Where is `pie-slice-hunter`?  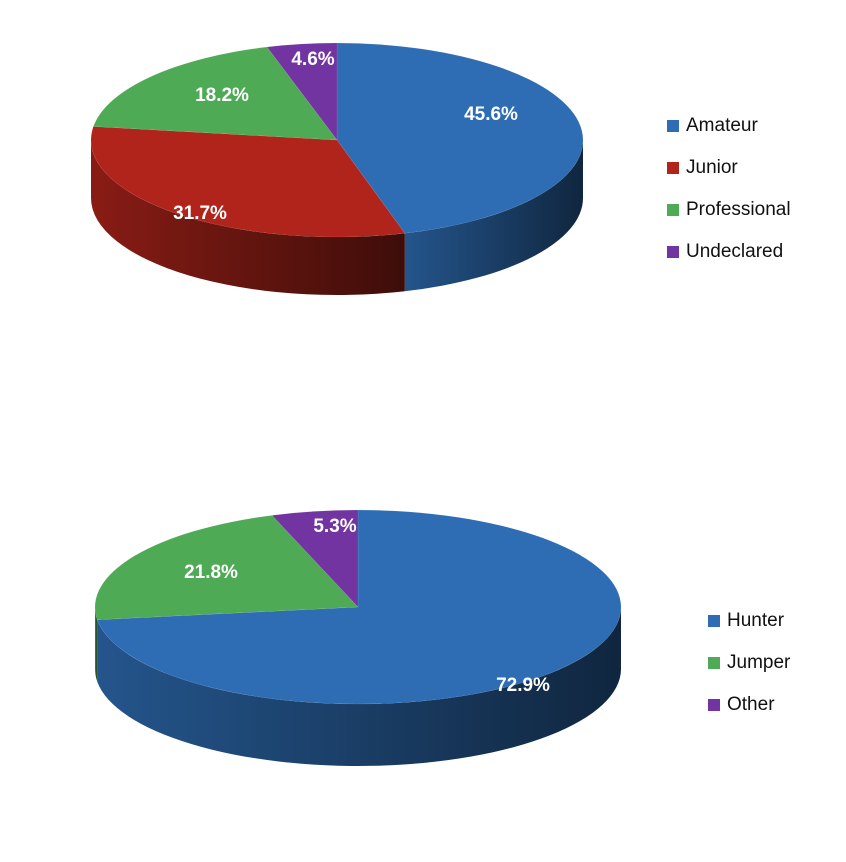 pie-slice-hunter is located at coordinates (359, 607).